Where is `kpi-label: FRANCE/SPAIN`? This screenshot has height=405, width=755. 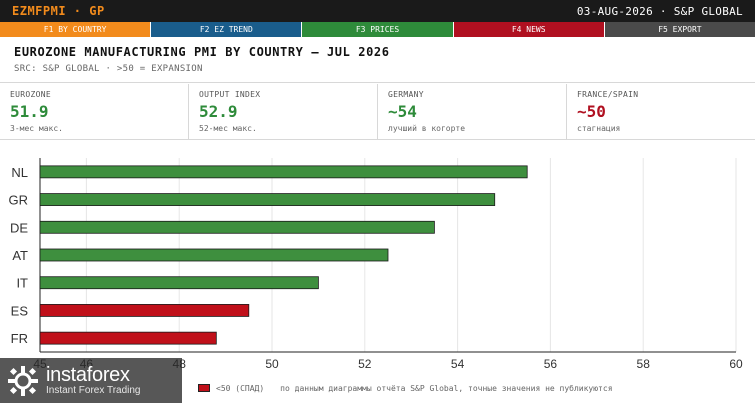
kpi-label: FRANCE/SPAIN is located at coordinates (608, 94).